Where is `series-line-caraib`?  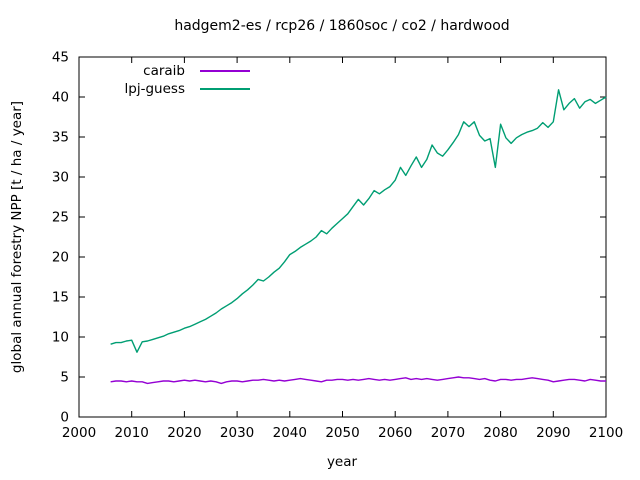
series-line-caraib is located at coordinates (358, 380).